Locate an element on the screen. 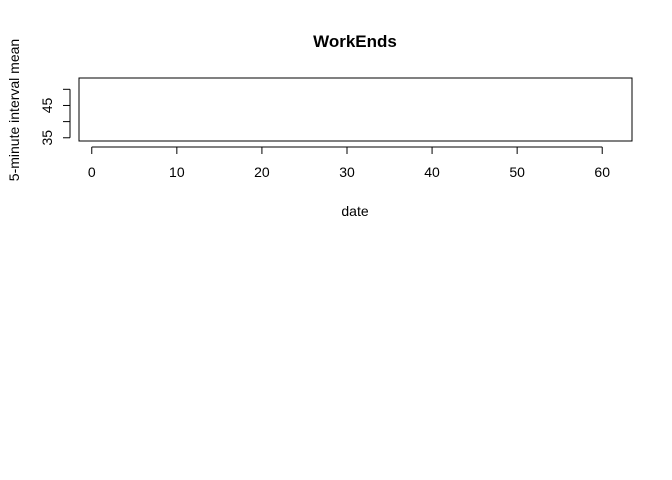 Image resolution: width=672 pixels, height=480 pixels. y-tick-label: 35 is located at coordinates (47, 138).